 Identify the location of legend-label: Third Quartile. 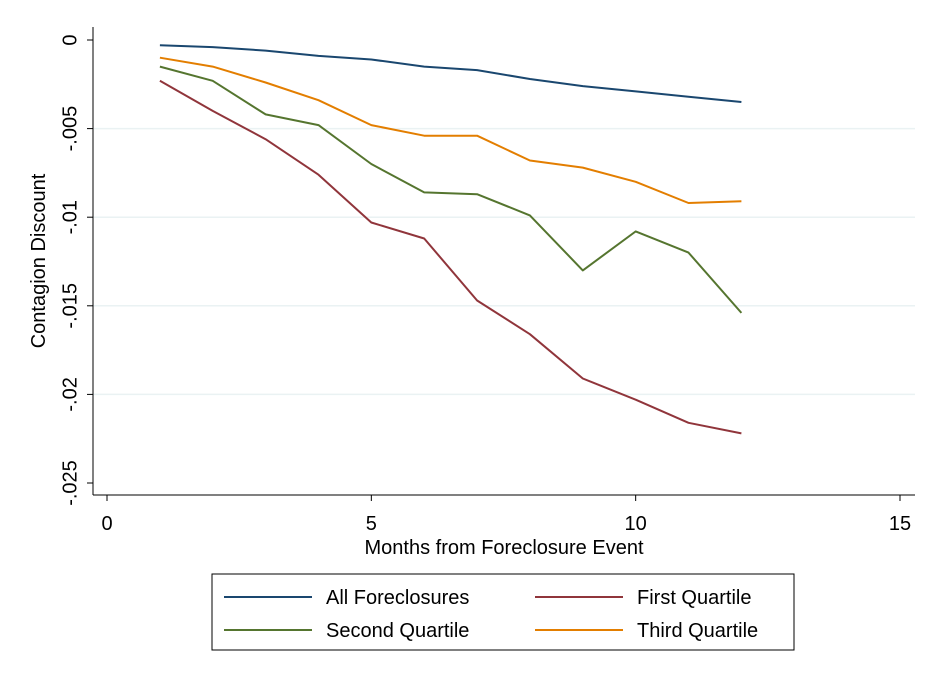
(697, 631).